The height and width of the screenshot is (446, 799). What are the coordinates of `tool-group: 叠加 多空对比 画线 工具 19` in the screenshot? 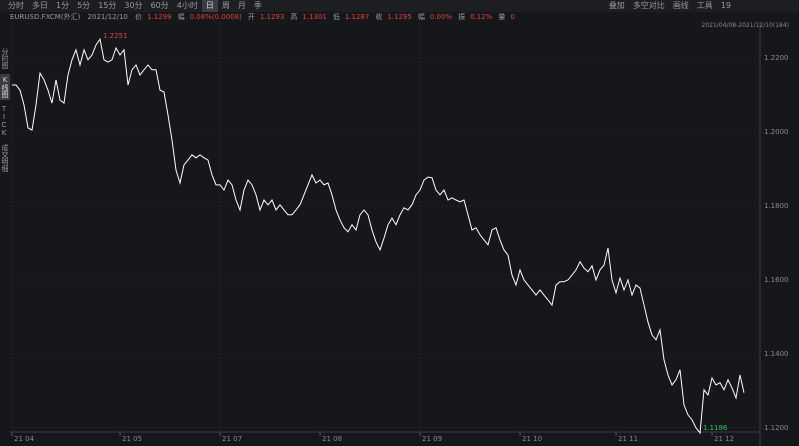 It's located at (670, 6).